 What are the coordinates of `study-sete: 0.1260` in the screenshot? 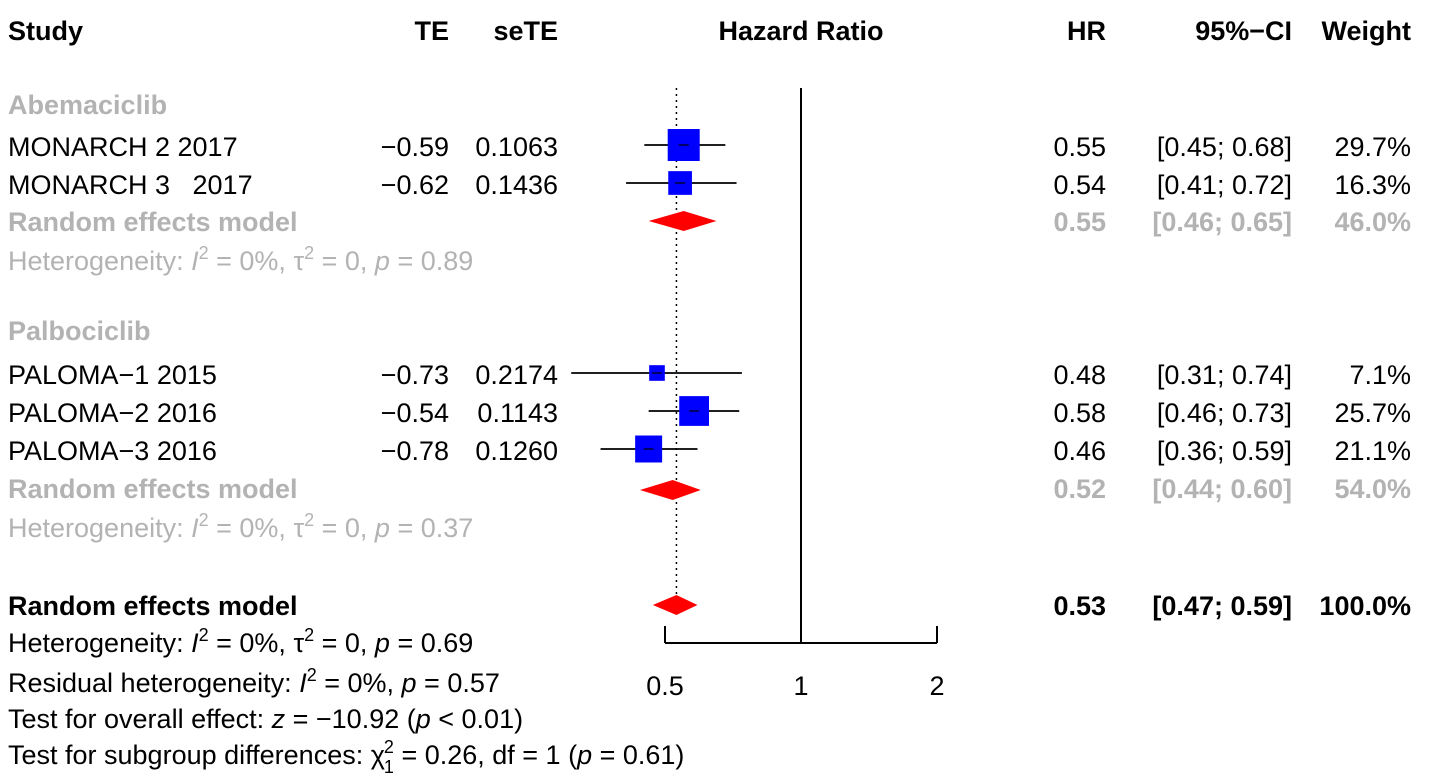 It's located at (516, 451).